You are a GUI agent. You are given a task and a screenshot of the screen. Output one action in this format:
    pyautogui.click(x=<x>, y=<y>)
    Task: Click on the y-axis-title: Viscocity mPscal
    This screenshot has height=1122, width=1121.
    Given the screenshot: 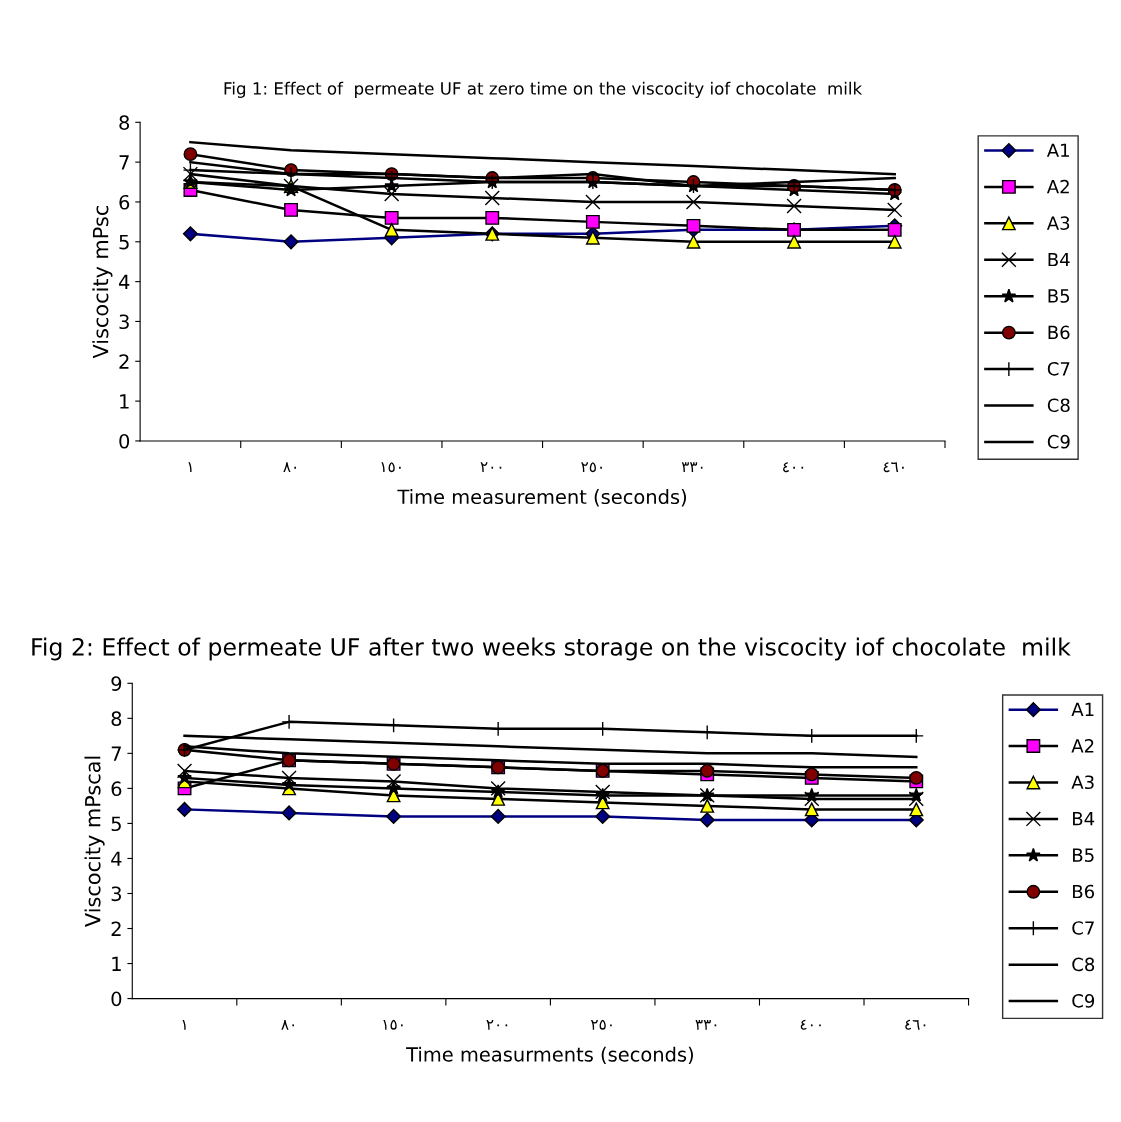 What is the action you would take?
    pyautogui.click(x=94, y=841)
    